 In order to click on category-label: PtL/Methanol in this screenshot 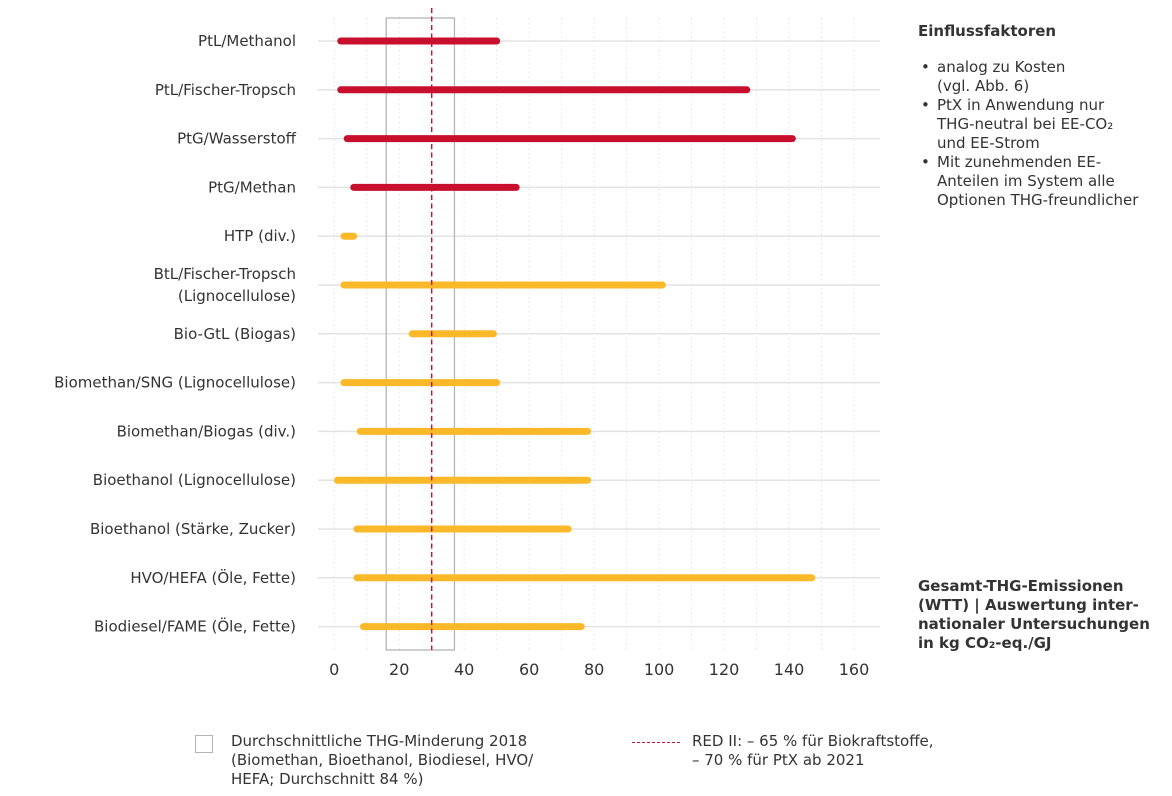, I will do `click(247, 41)`.